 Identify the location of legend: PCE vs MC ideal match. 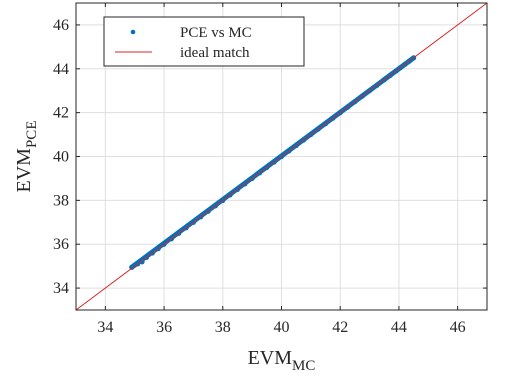
(204, 41).